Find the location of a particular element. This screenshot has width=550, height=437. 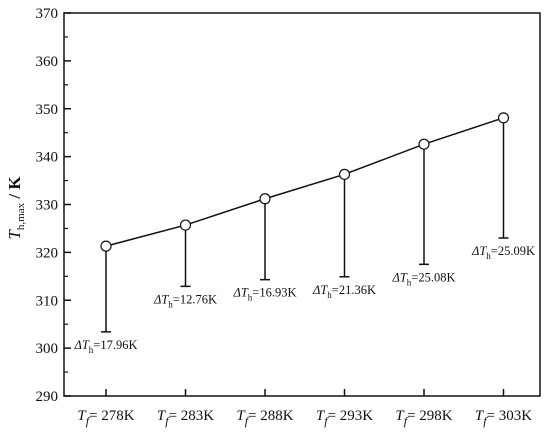

y-tick-label: 330 is located at coordinates (47, 206).